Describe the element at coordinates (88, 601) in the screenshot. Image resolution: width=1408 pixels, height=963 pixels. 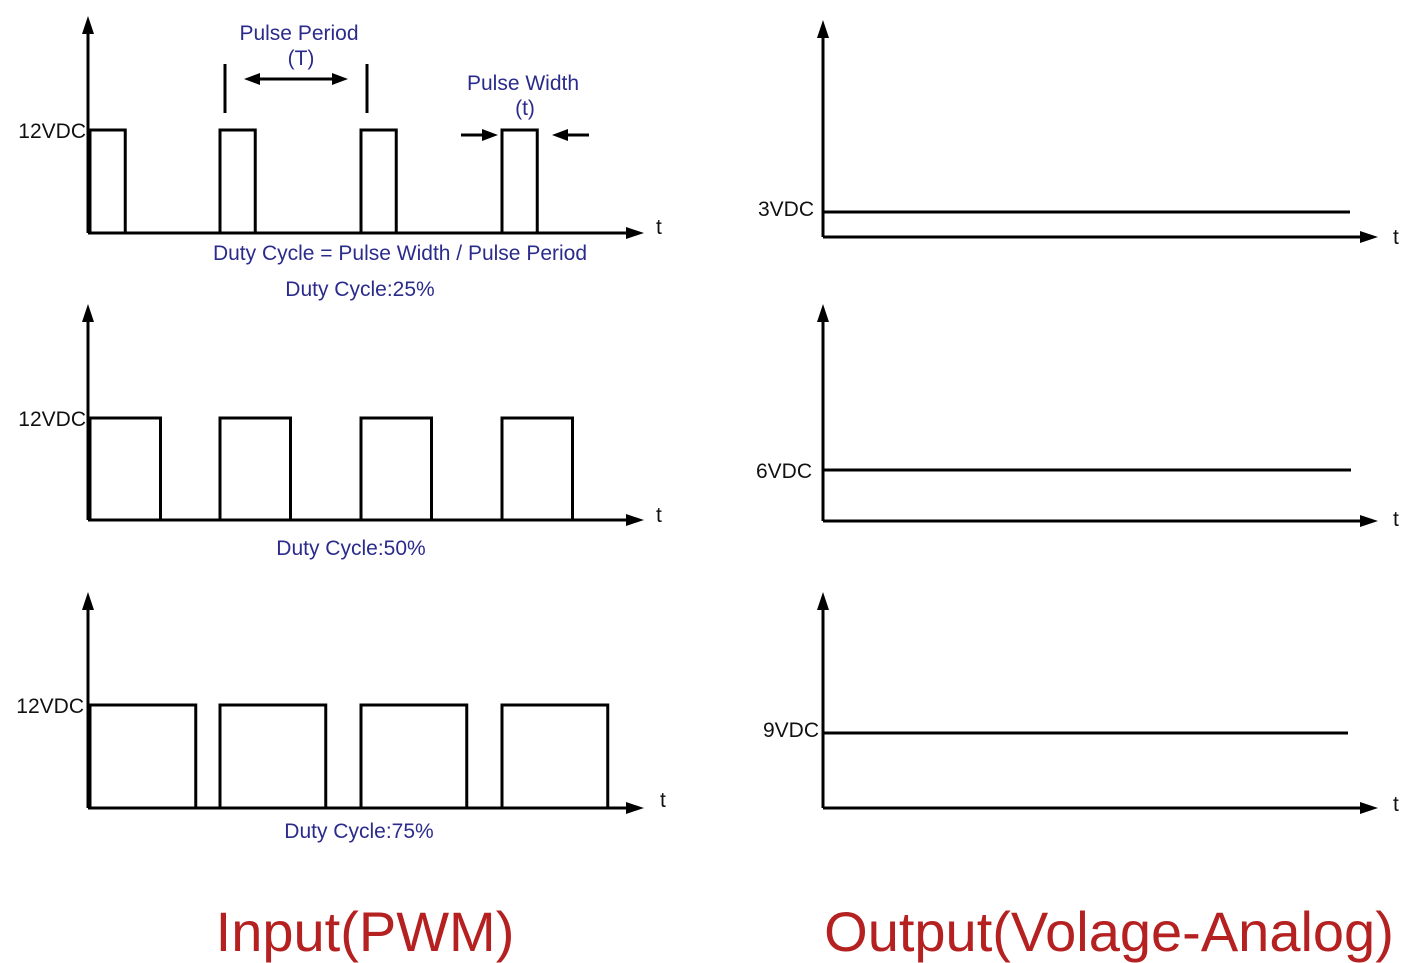
I see `input-wave-3-y-arrowhead` at that location.